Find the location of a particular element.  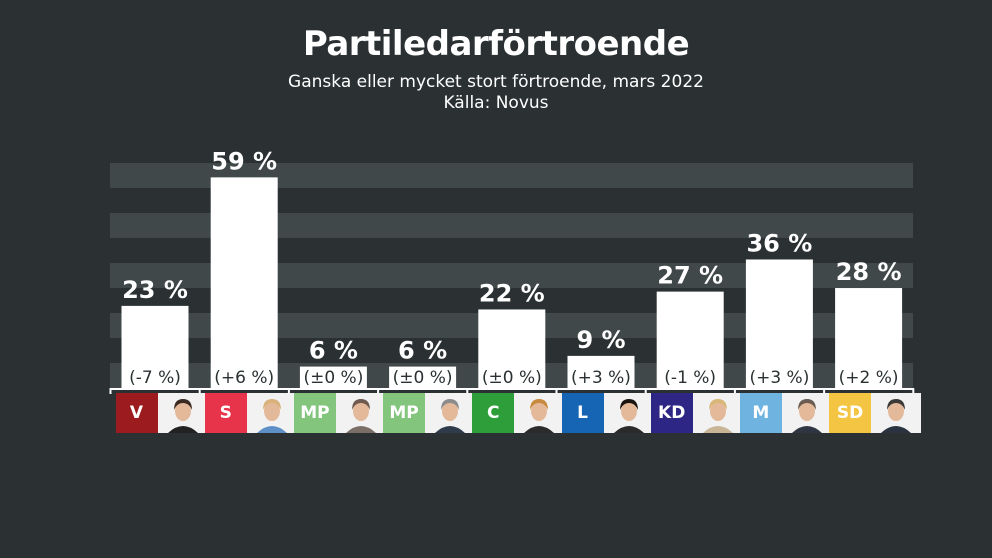

subtitle-source: Källa: Novus is located at coordinates (496, 103).